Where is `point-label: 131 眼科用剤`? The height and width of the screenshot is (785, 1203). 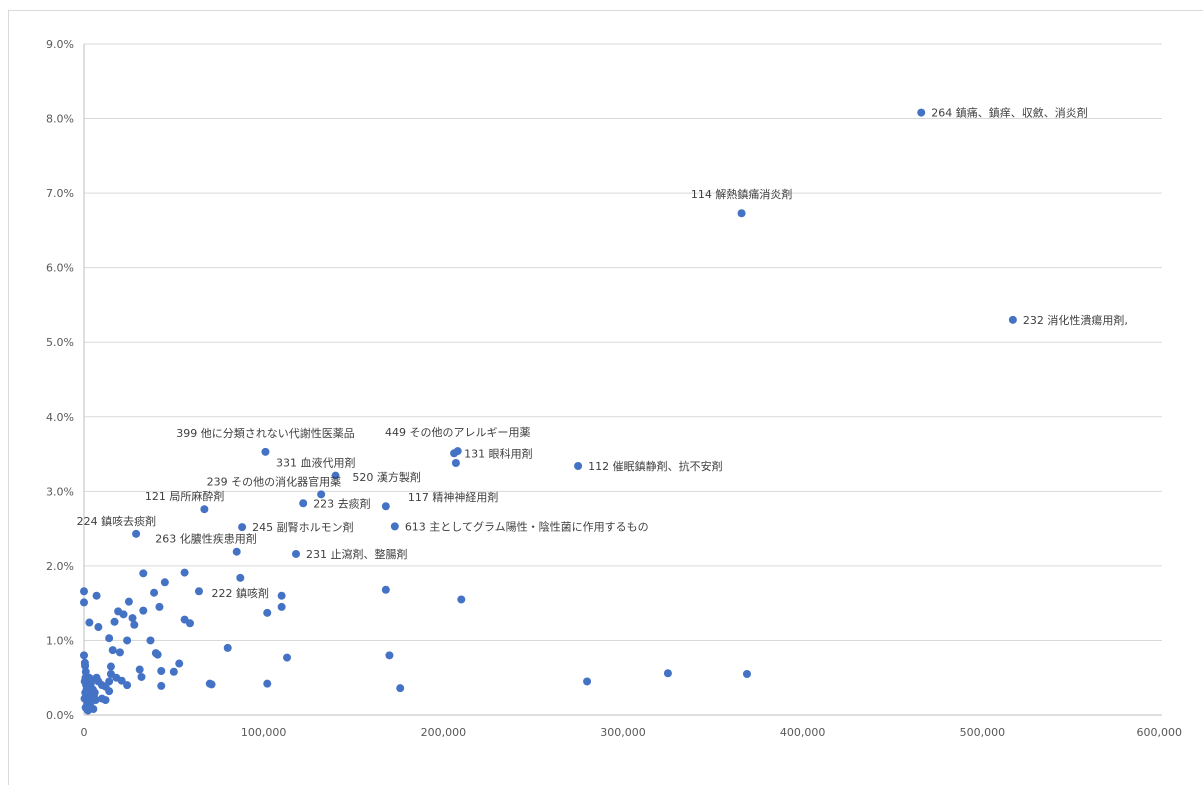
point-label: 131 眼科用剤 is located at coordinates (498, 453).